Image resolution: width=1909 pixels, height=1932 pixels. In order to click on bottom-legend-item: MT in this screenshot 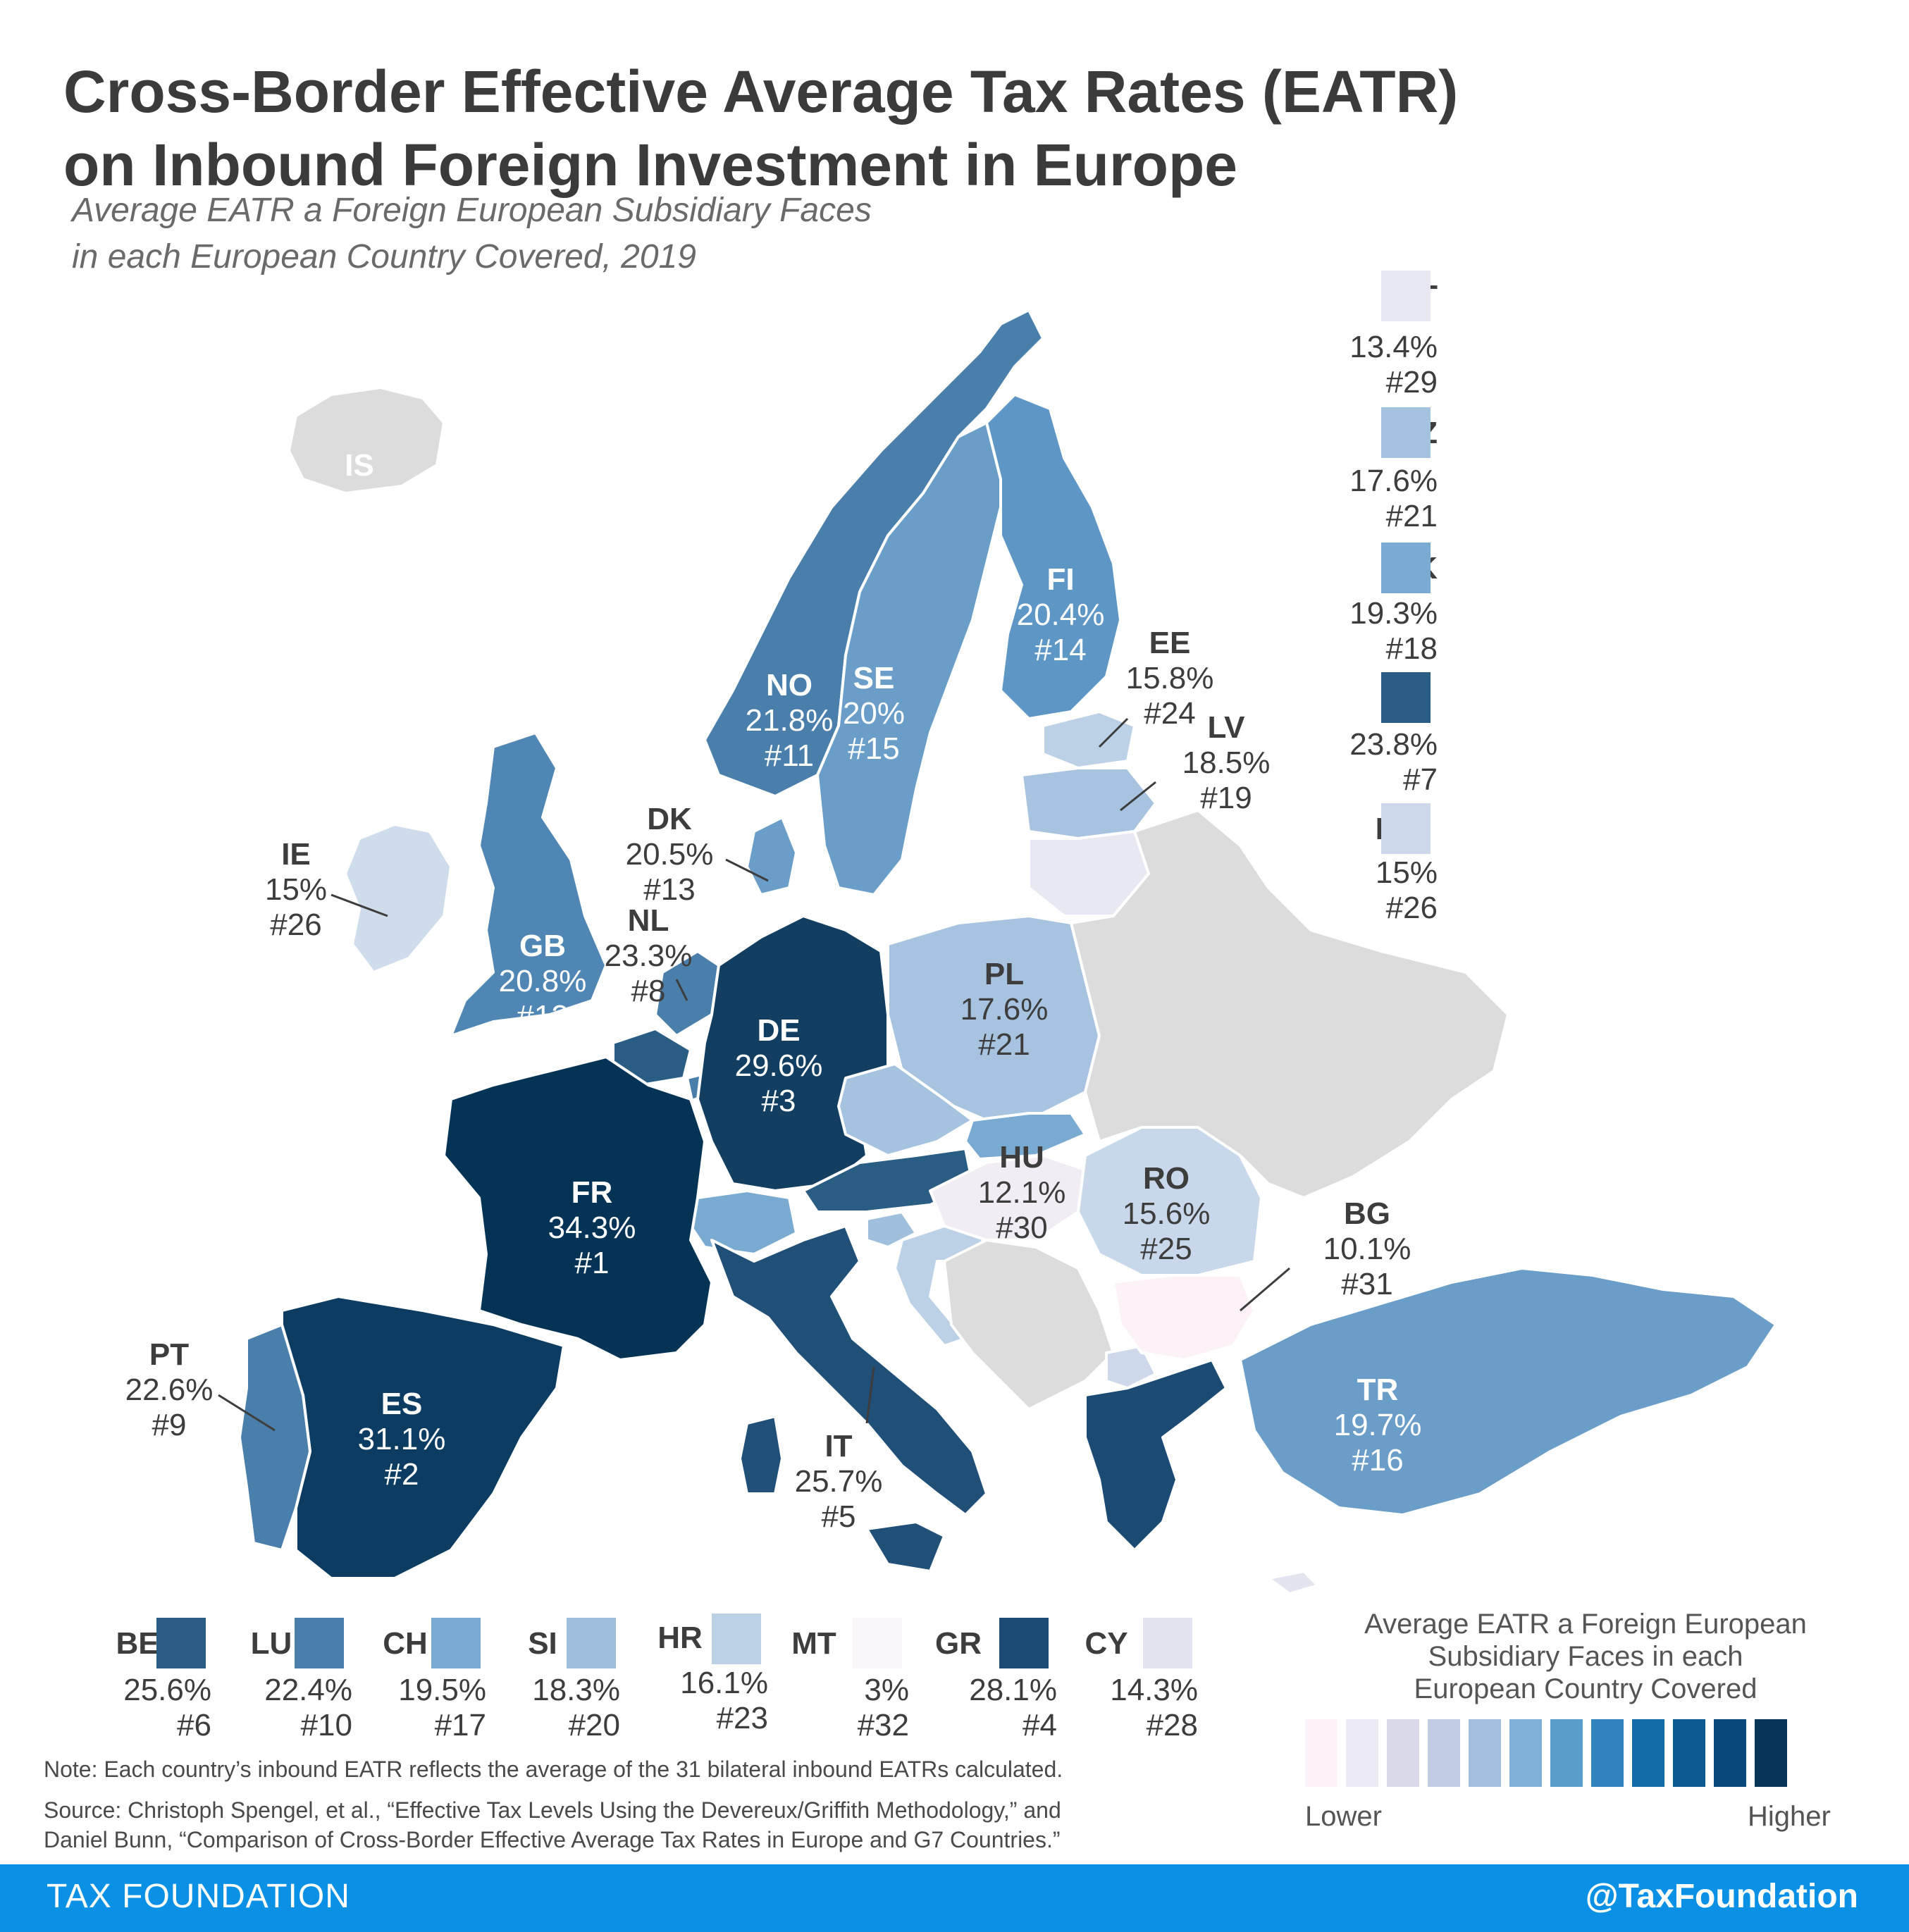, I will do `click(814, 1643)`.